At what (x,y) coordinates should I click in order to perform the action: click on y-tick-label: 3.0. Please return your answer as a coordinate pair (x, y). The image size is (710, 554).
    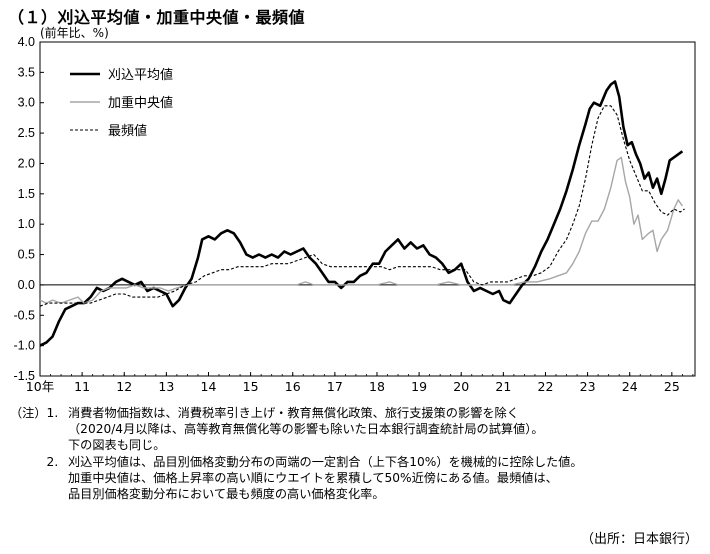
    Looking at the image, I should click on (26, 103).